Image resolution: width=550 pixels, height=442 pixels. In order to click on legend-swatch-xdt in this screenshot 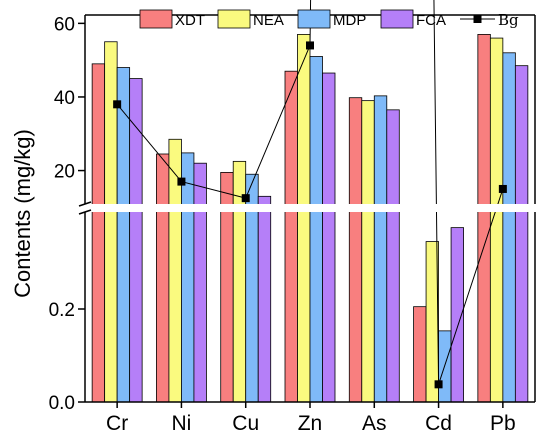, I will do `click(156, 19)`.